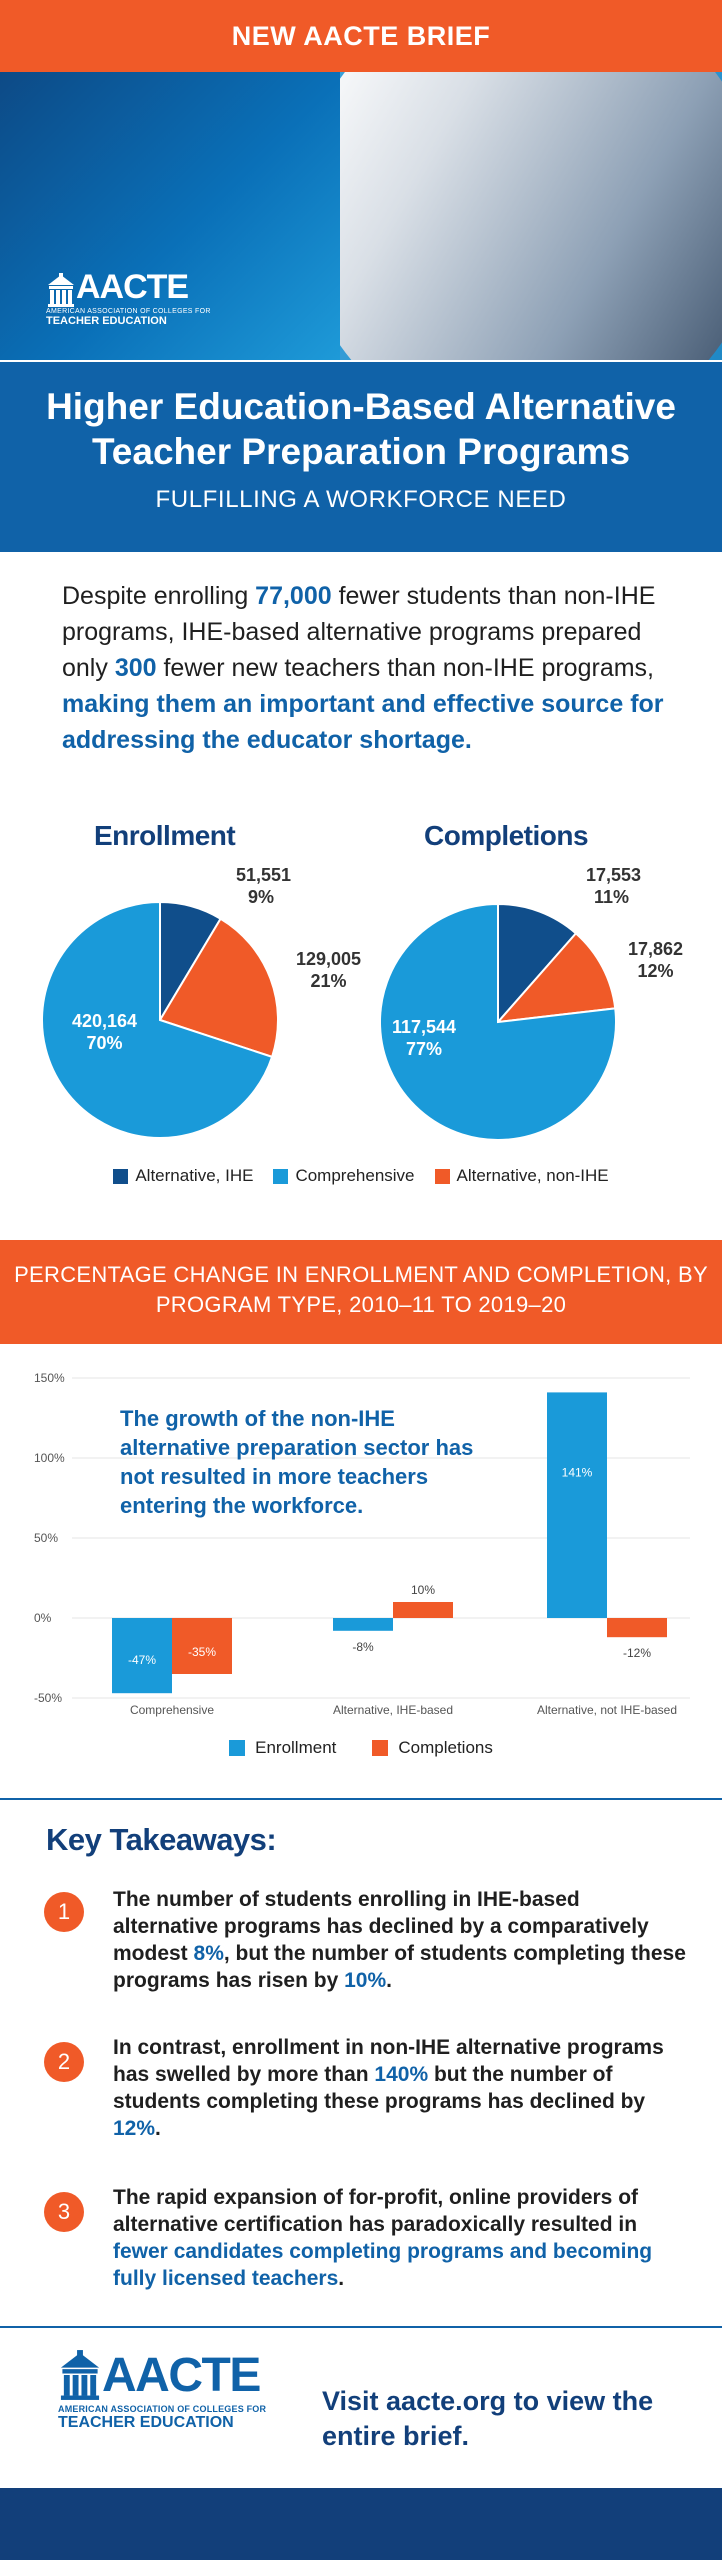 The width and height of the screenshot is (722, 2560). Describe the element at coordinates (105, 1021) in the screenshot. I see `enrollment-comprehensive-value: 420,164` at that location.